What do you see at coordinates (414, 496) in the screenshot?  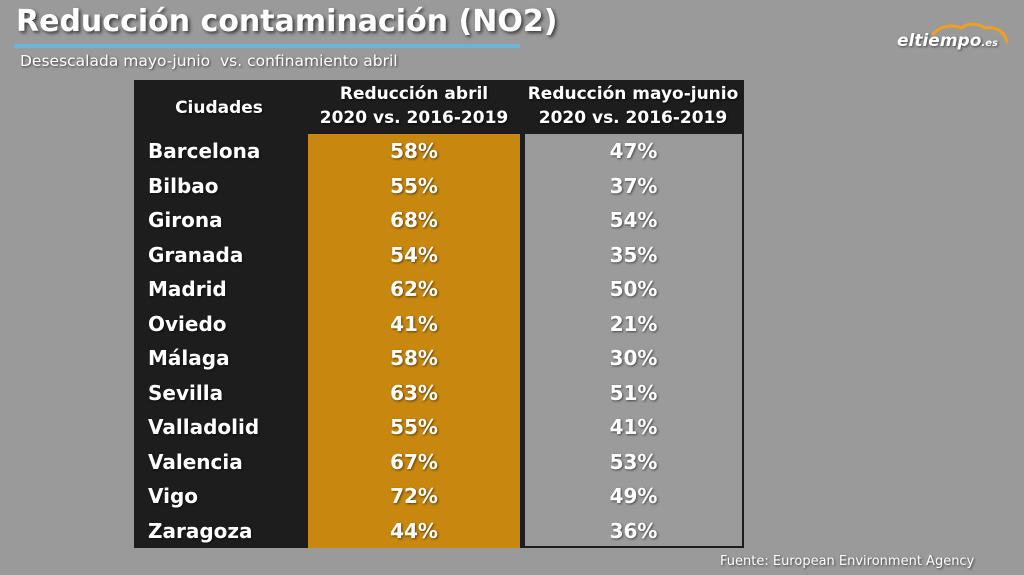 I see `april-reduction-cell: 72%` at bounding box center [414, 496].